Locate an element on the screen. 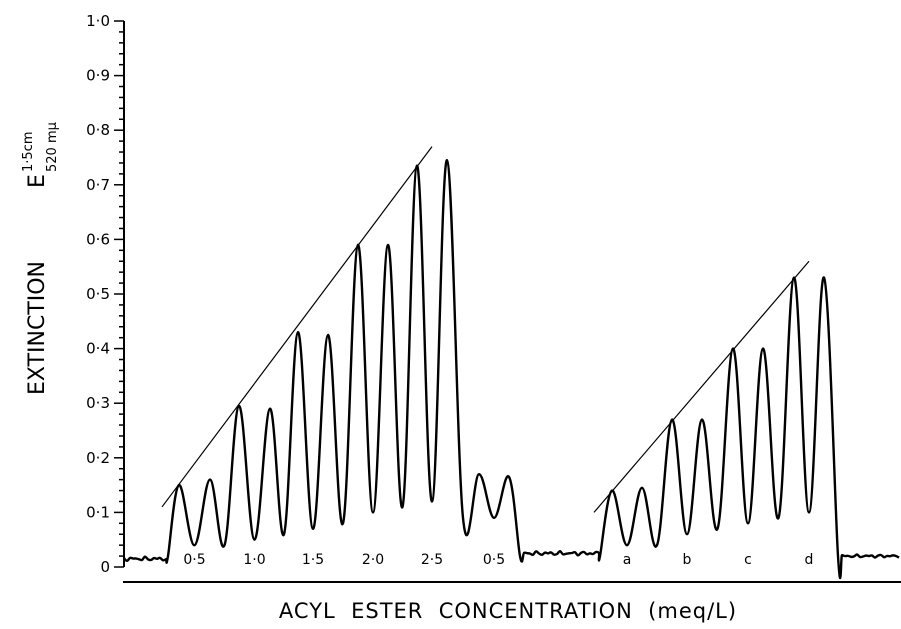 This screenshot has width=901, height=629. y-tick-label: 0·4 is located at coordinates (98, 349).